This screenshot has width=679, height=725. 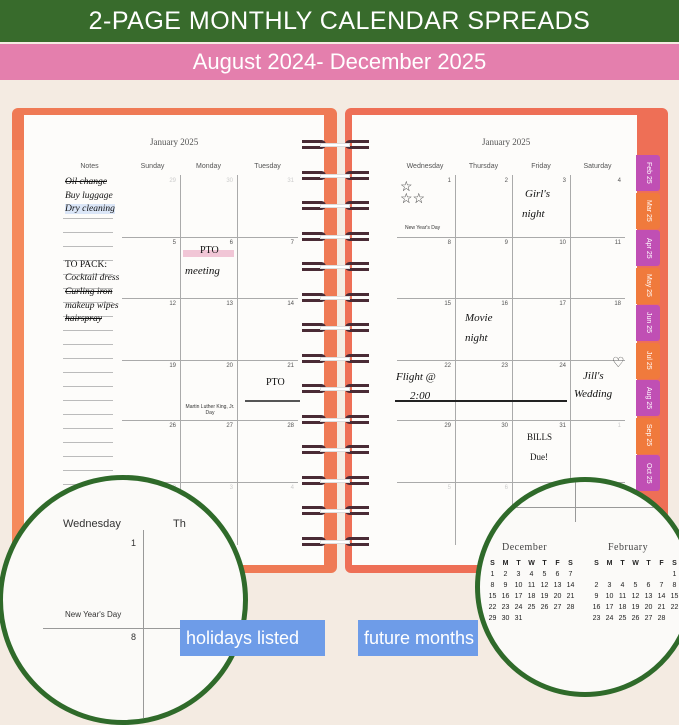 What do you see at coordinates (674, 585) in the screenshot?
I see `mini-date: 8` at bounding box center [674, 585].